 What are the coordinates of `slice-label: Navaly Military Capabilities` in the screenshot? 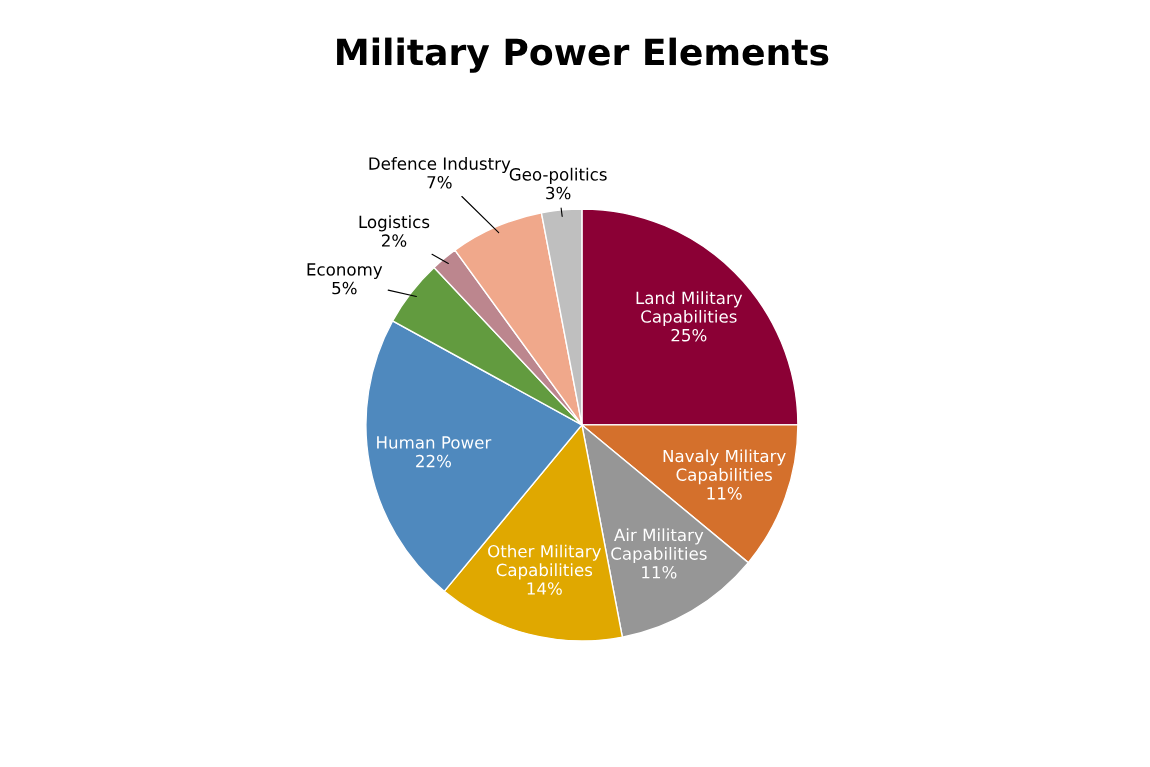 It's located at (724, 467).